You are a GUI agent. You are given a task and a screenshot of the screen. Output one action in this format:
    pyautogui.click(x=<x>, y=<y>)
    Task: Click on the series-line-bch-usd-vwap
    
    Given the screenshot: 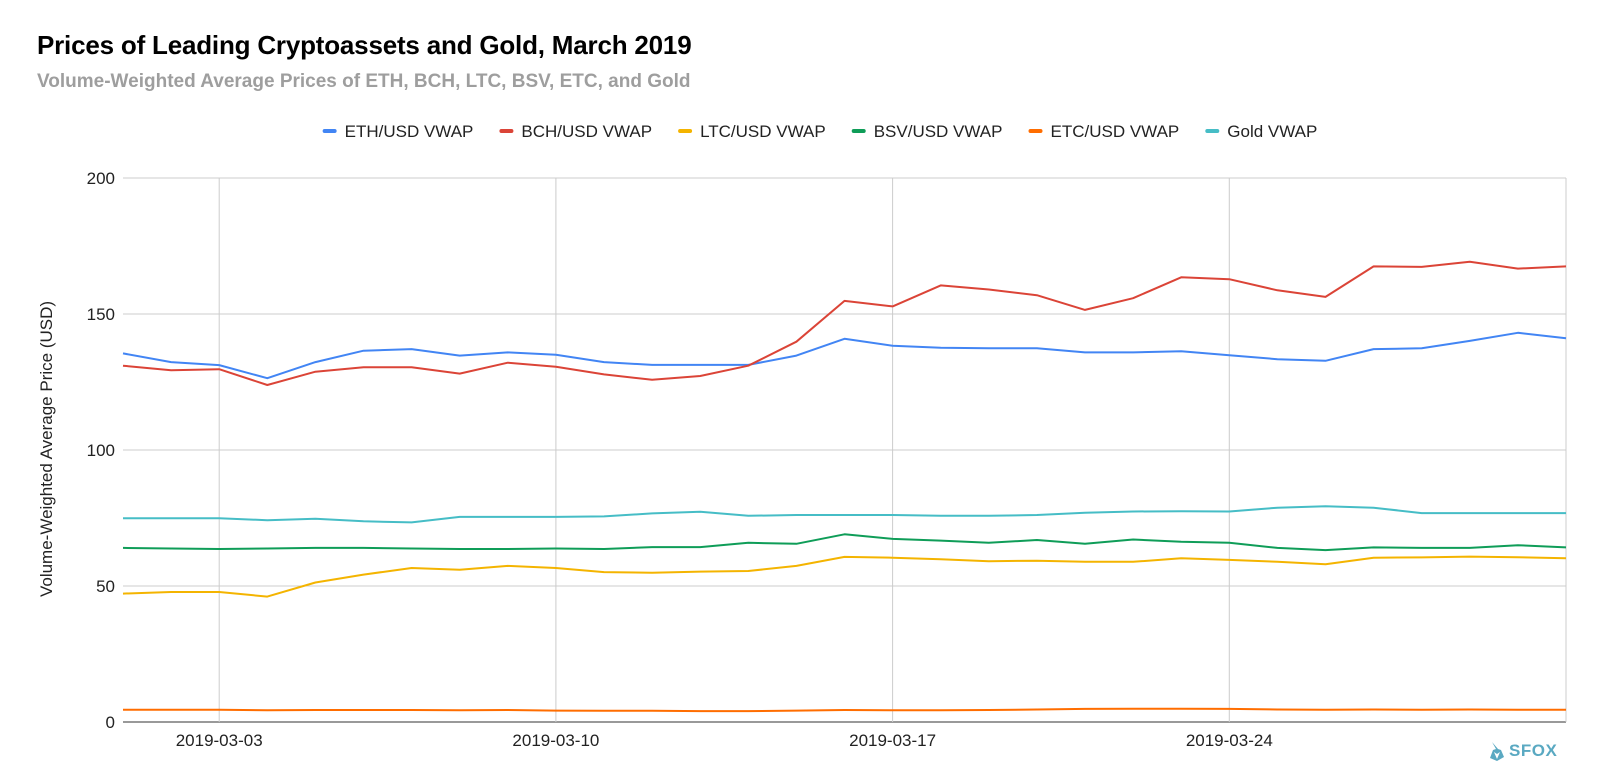 What is the action you would take?
    pyautogui.click(x=844, y=323)
    